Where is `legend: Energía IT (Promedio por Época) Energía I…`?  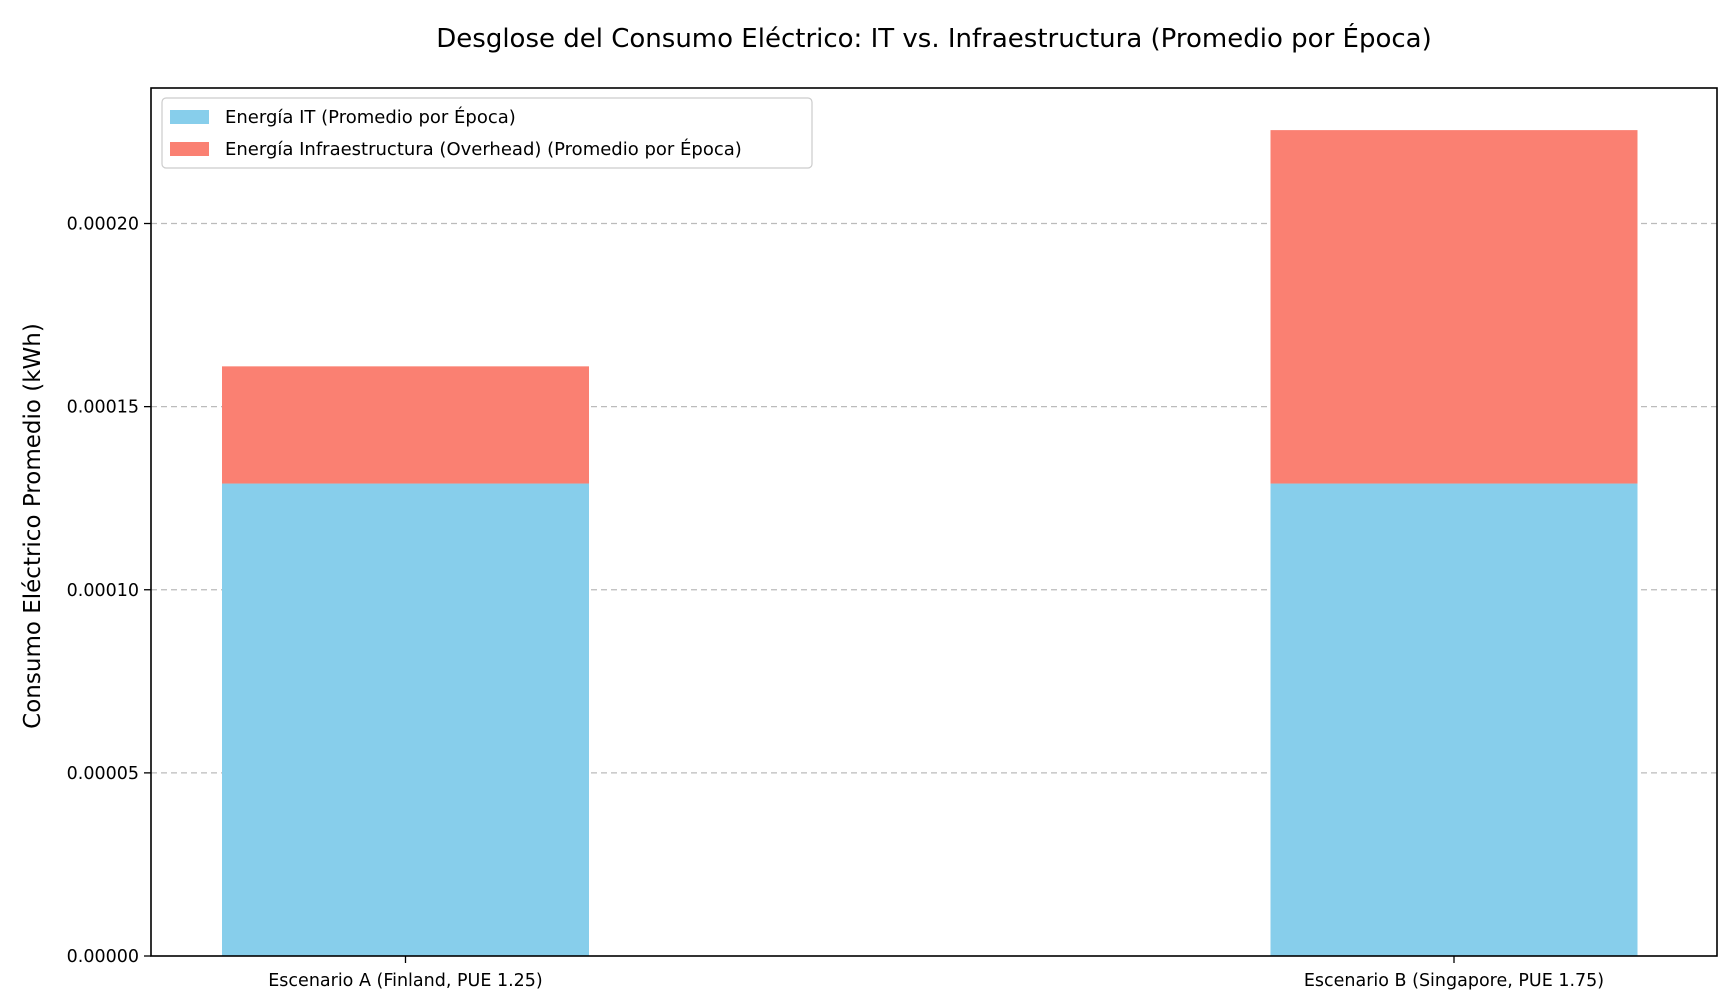
legend: Energía IT (Promedio por Época) Energía I… is located at coordinates (487, 133).